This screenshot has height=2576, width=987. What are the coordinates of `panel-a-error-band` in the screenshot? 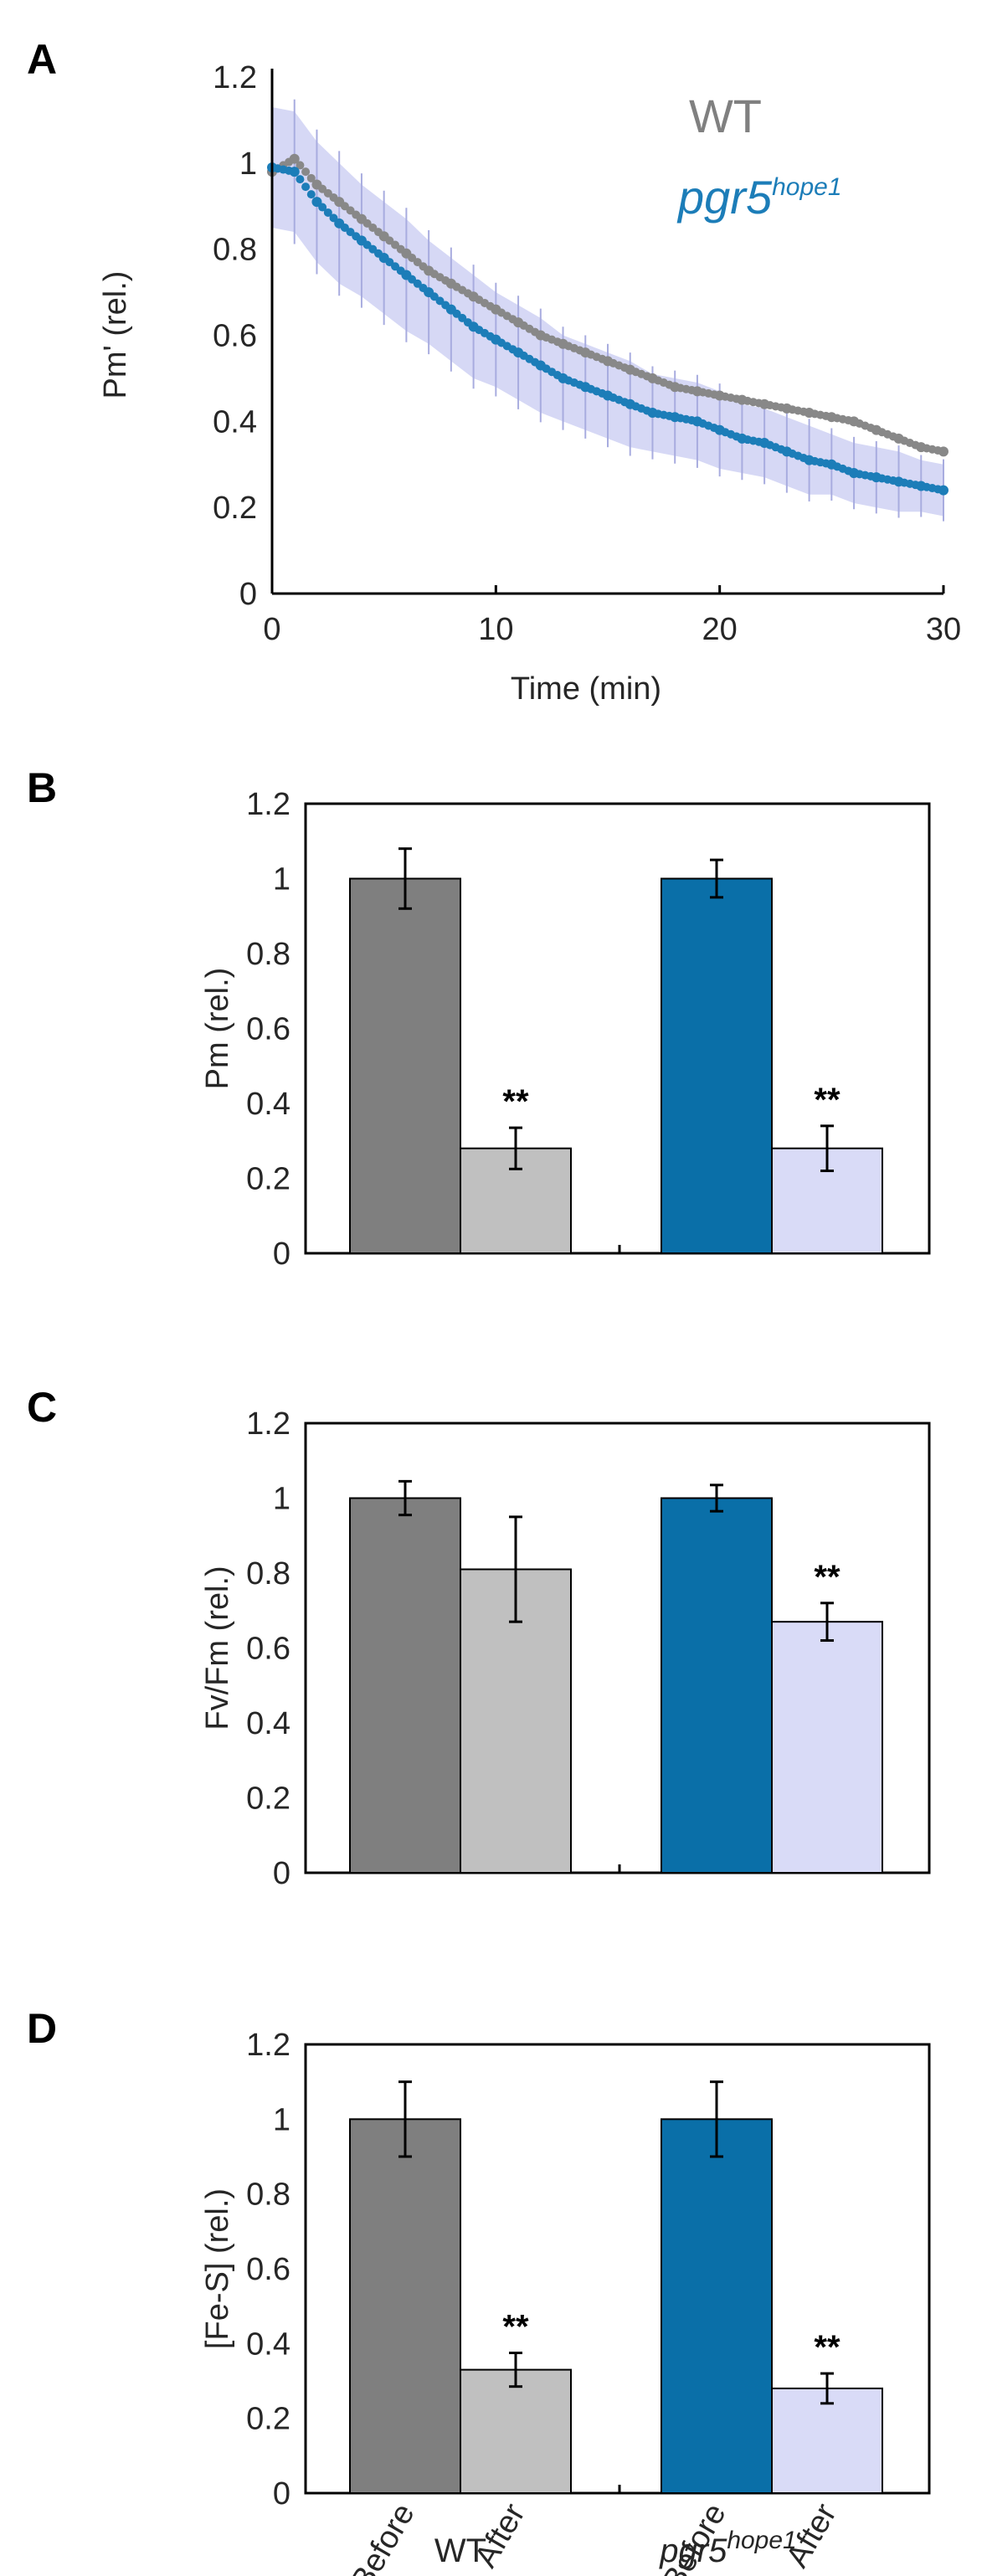 It's located at (607, 311).